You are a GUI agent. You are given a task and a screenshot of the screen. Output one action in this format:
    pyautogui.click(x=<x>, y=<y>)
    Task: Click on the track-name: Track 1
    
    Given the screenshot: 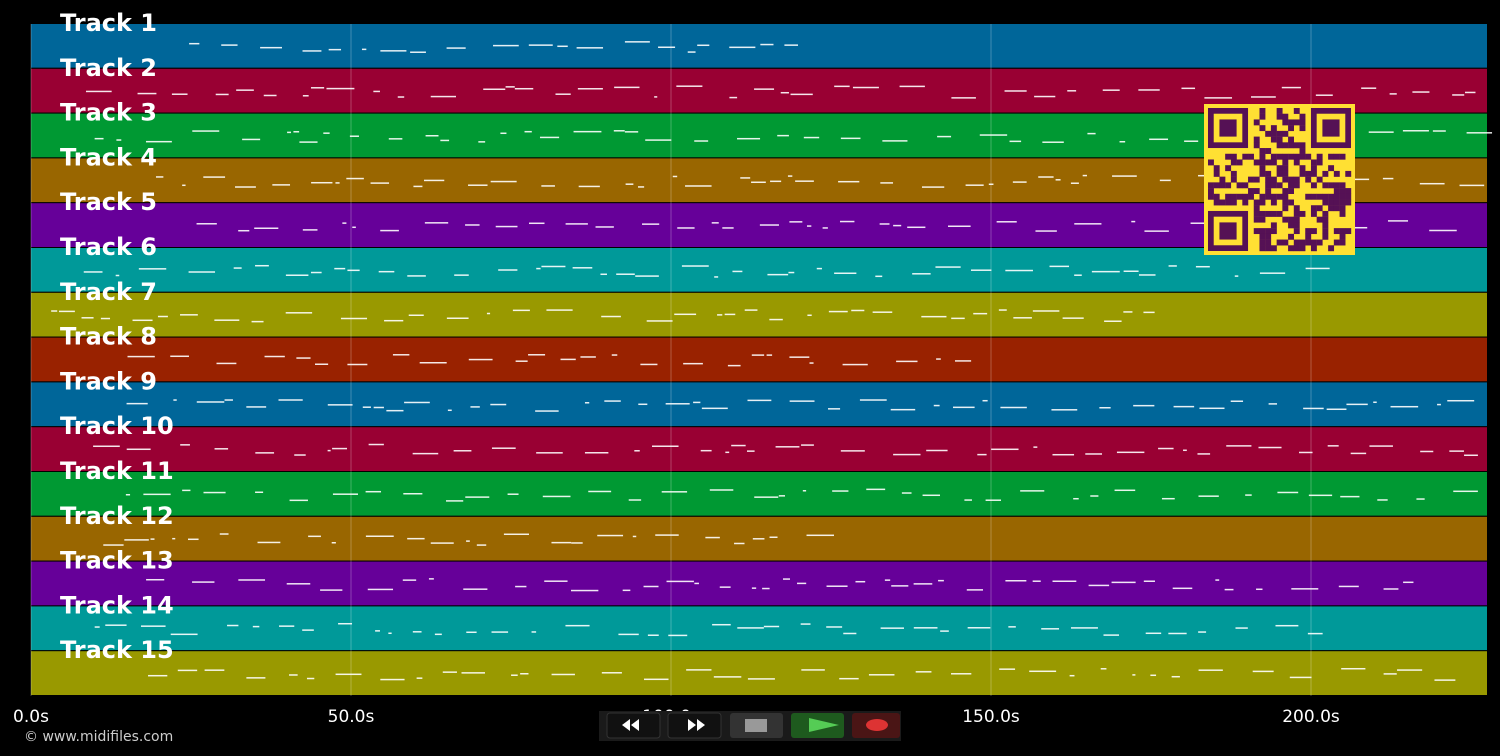 What is the action you would take?
    pyautogui.click(x=108, y=23)
    